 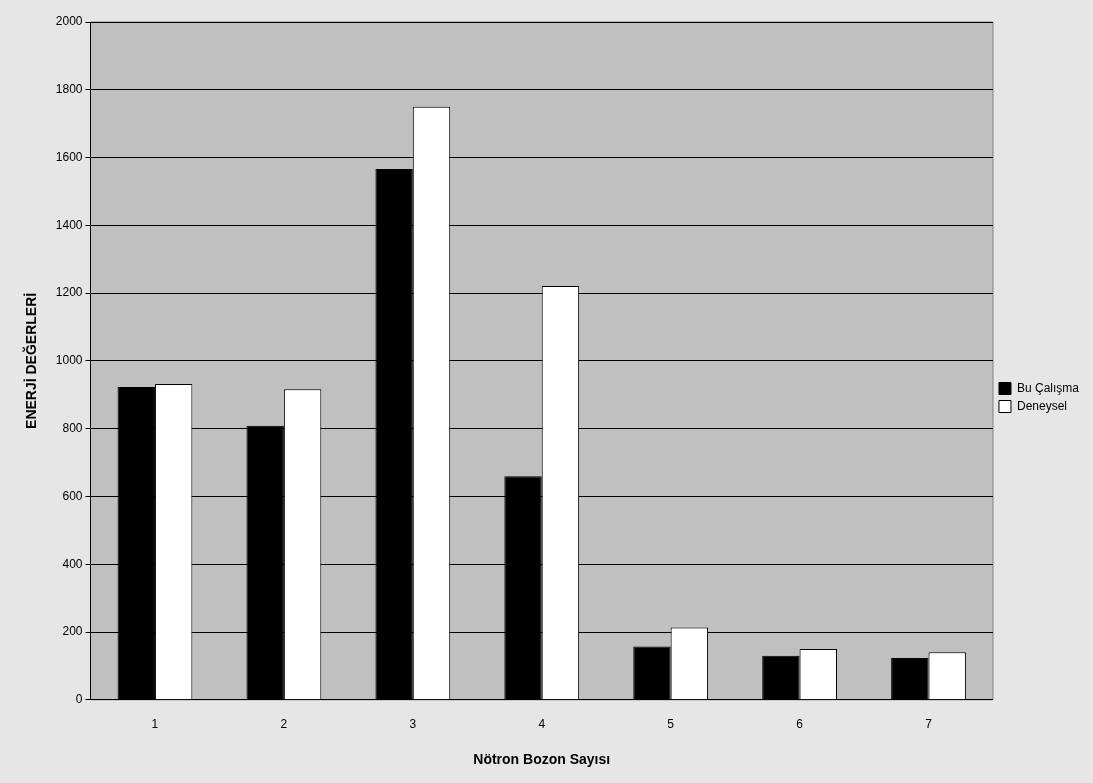 What do you see at coordinates (671, 724) in the screenshot?
I see `x-tick-label: 5` at bounding box center [671, 724].